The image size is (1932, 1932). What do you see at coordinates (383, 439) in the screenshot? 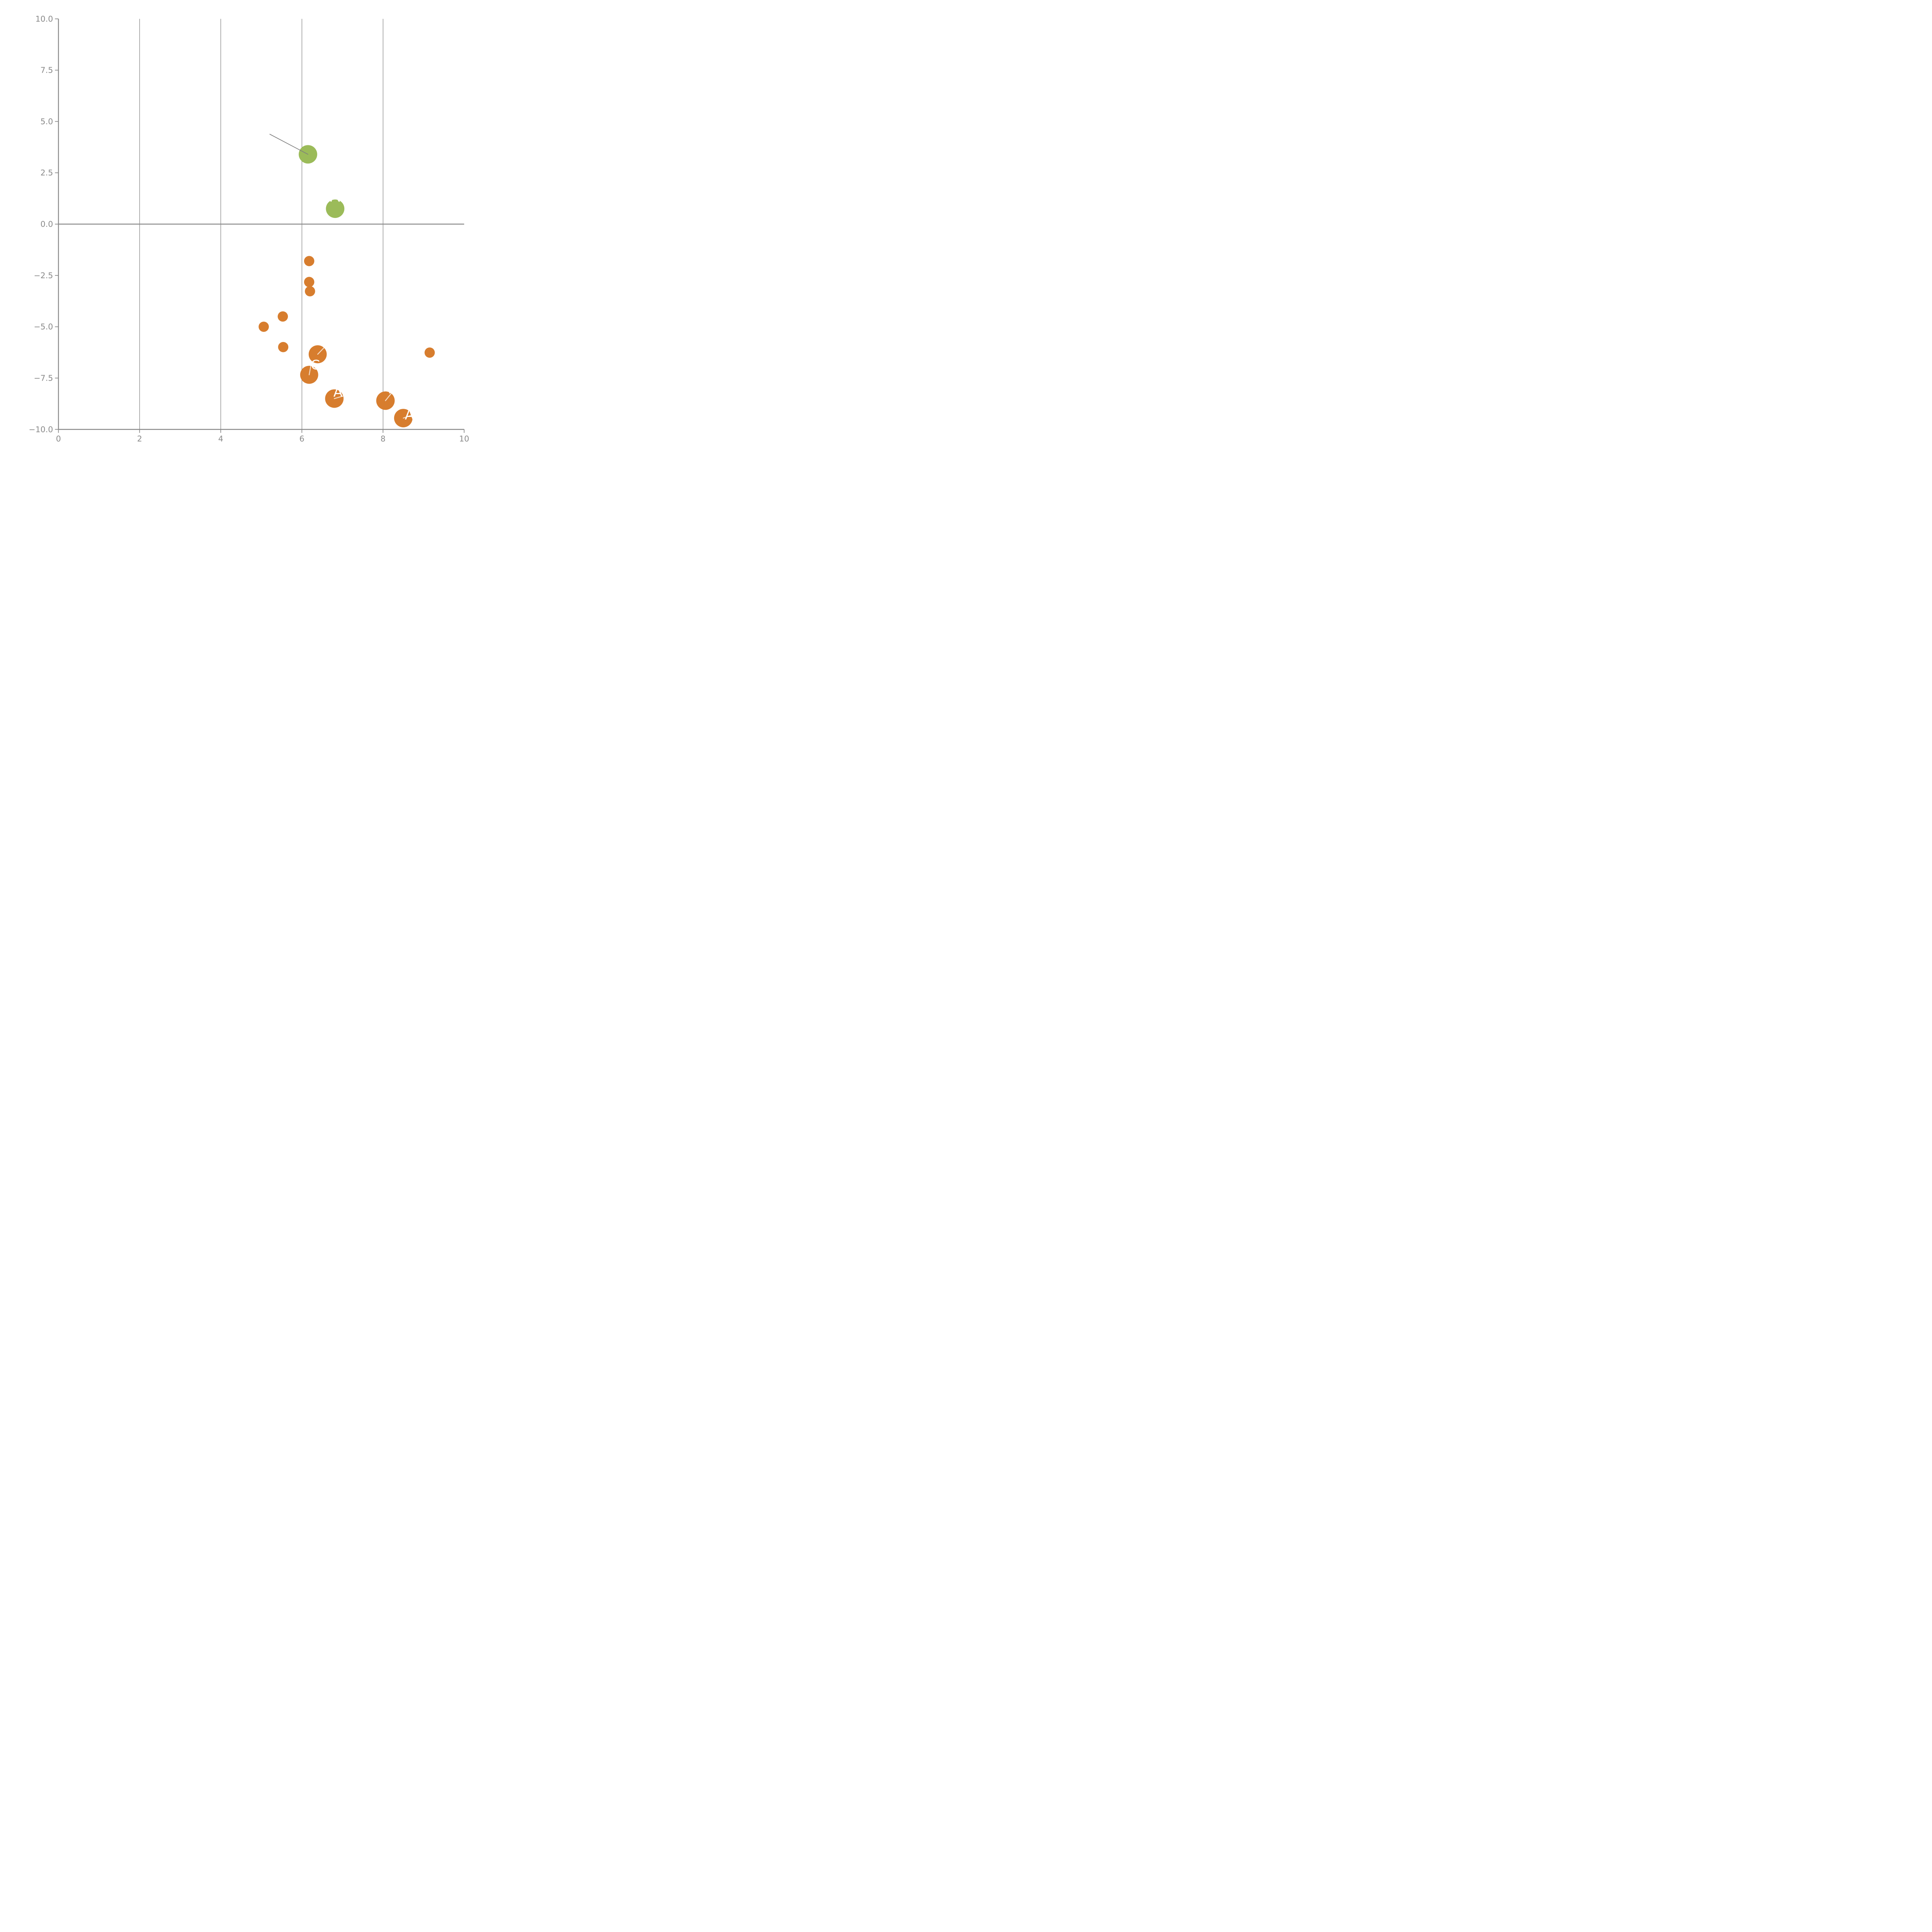
I see `x-tick-label: 8` at bounding box center [383, 439].